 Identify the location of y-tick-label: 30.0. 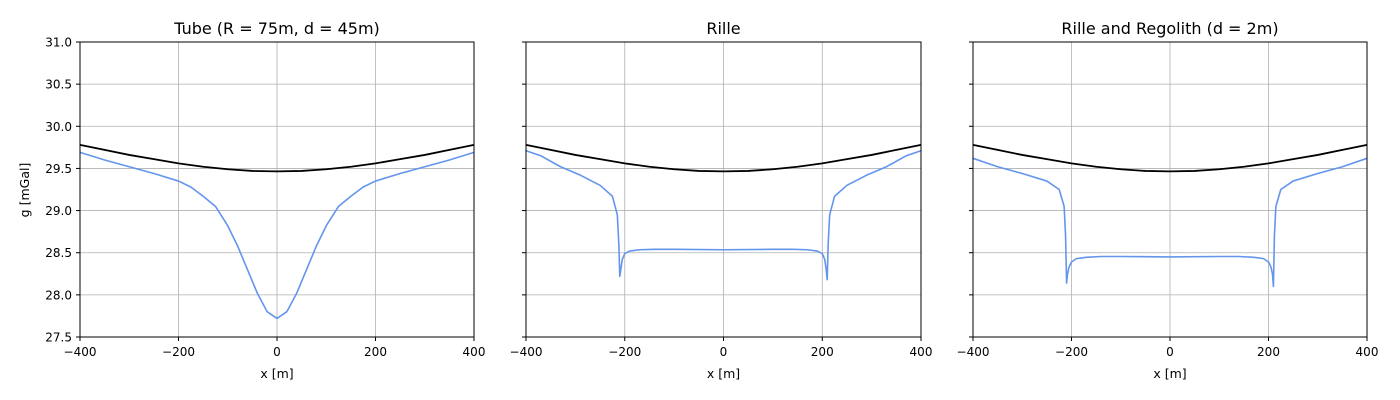
(58, 127).